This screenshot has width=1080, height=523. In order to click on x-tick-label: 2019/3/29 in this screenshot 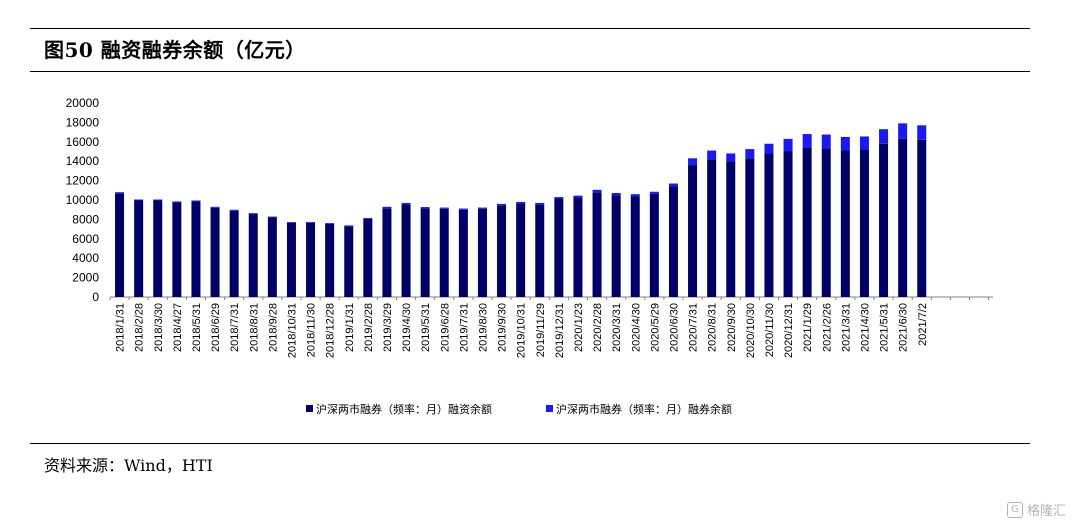, I will do `click(388, 327)`.